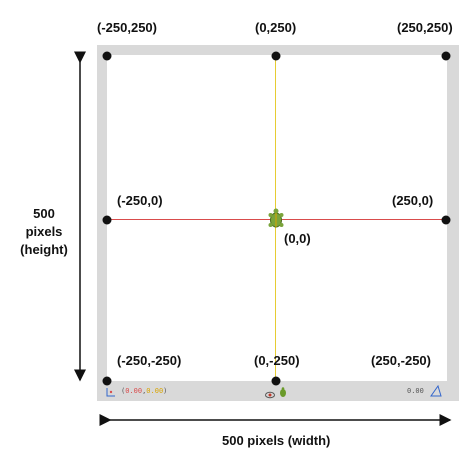 This screenshot has height=469, width=472. What do you see at coordinates (276, 27) in the screenshot?
I see `label-top-center: (0,250)` at bounding box center [276, 27].